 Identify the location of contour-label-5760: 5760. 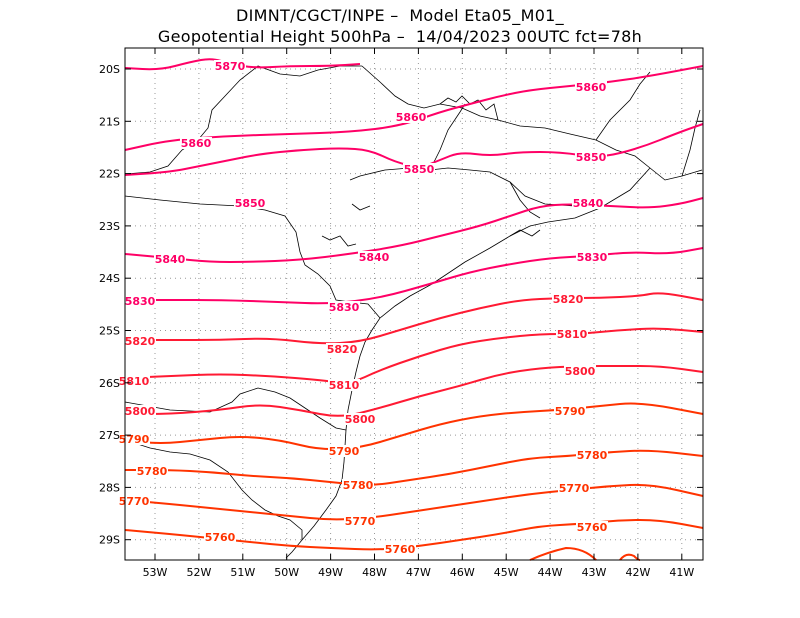
(592, 527).